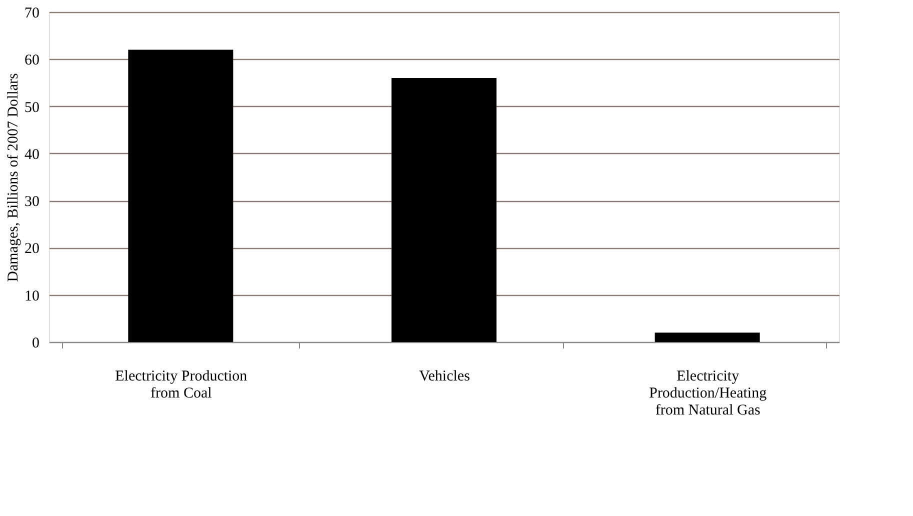 This screenshot has height=516, width=913. Describe the element at coordinates (708, 393) in the screenshot. I see `x-tick-label: Electricity Production/Heating from Natural Gas` at that location.